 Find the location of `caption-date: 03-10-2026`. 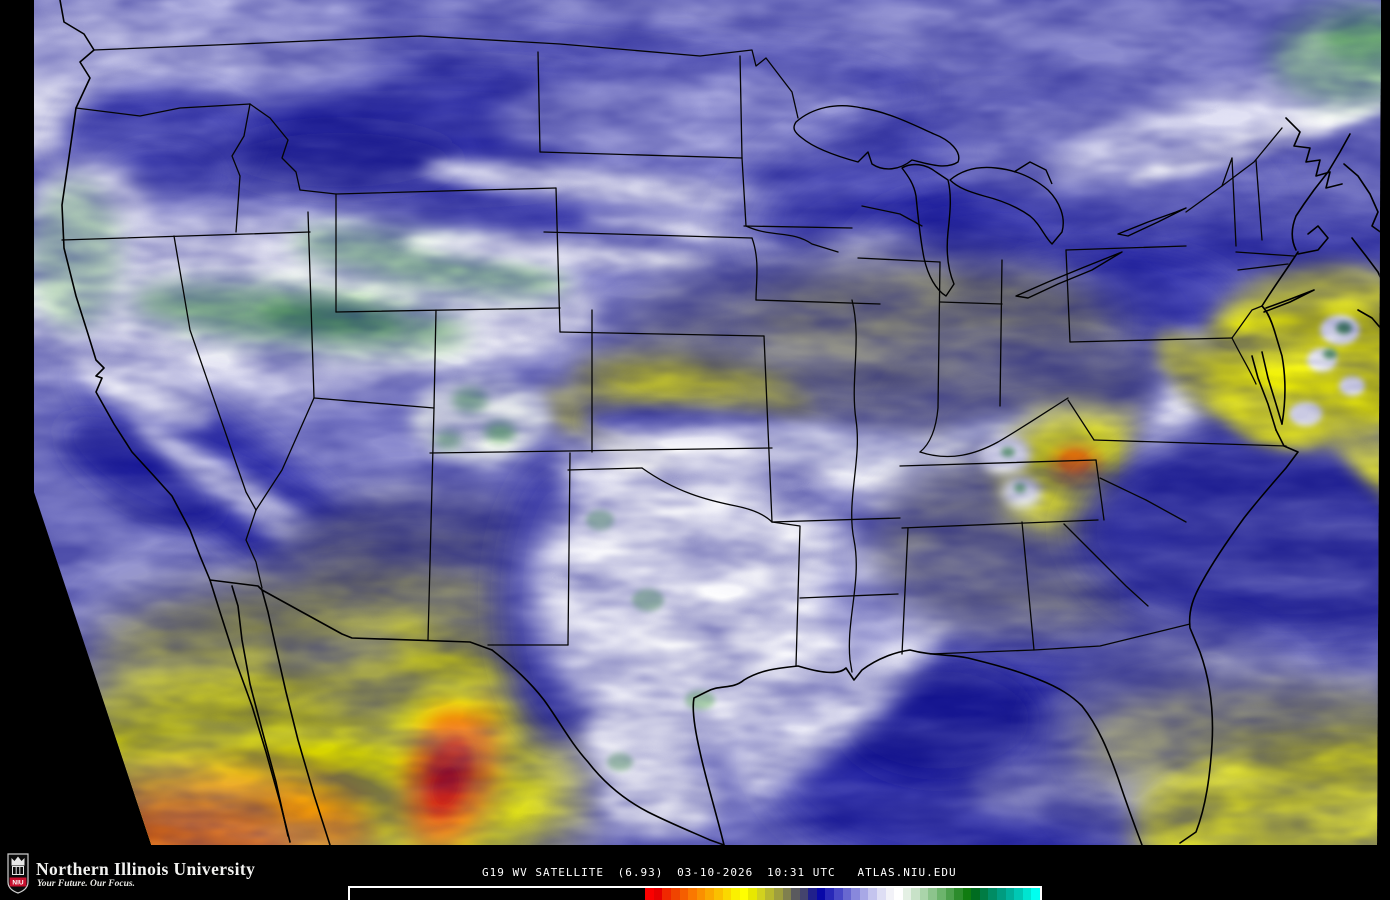

caption-date: 03-10-2026 is located at coordinates (715, 872).